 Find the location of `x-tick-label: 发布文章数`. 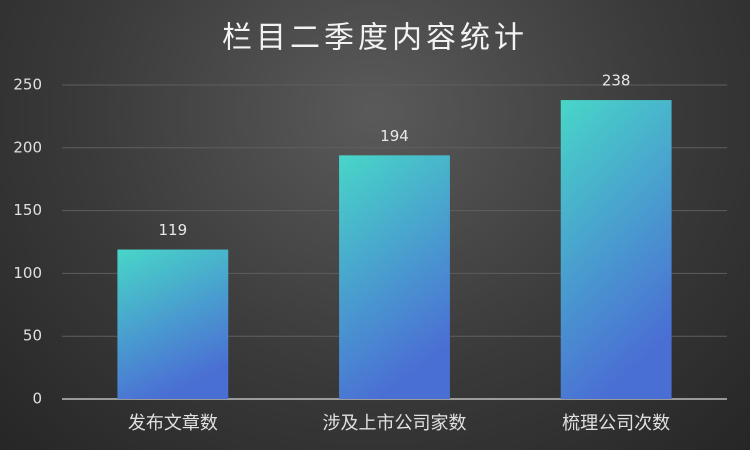

x-tick-label: 发布文章数 is located at coordinates (173, 423).